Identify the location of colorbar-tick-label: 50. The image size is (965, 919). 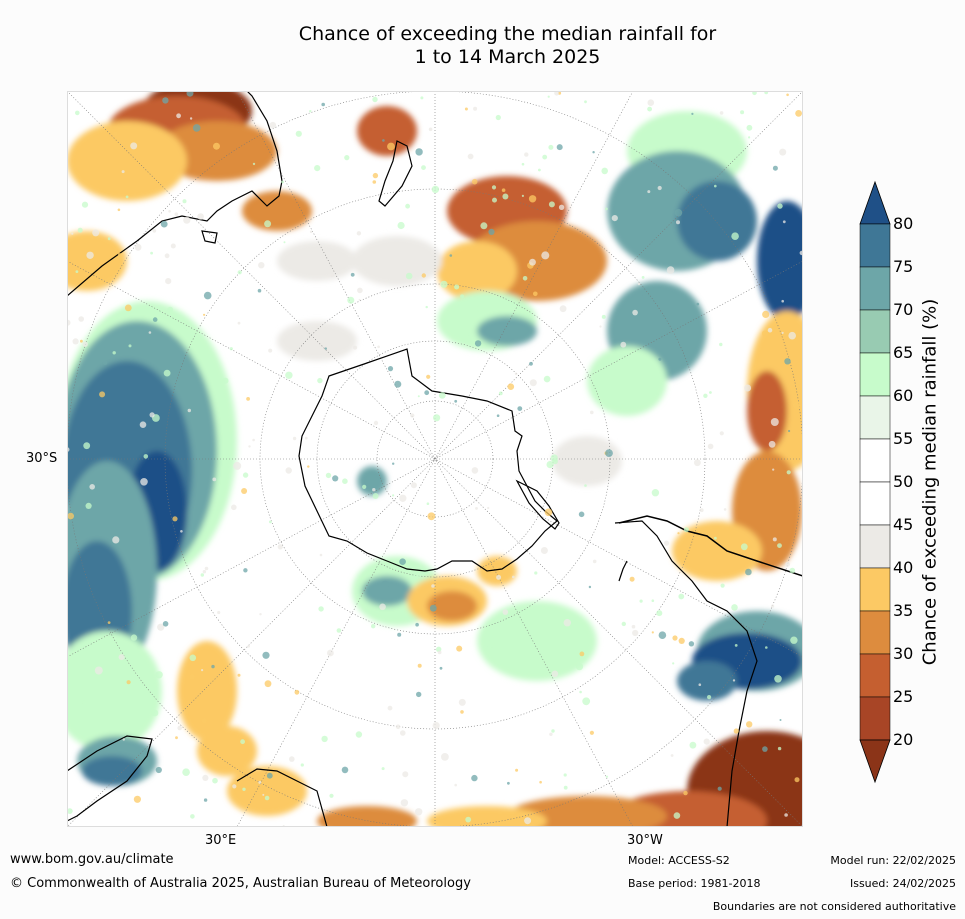
(903, 481).